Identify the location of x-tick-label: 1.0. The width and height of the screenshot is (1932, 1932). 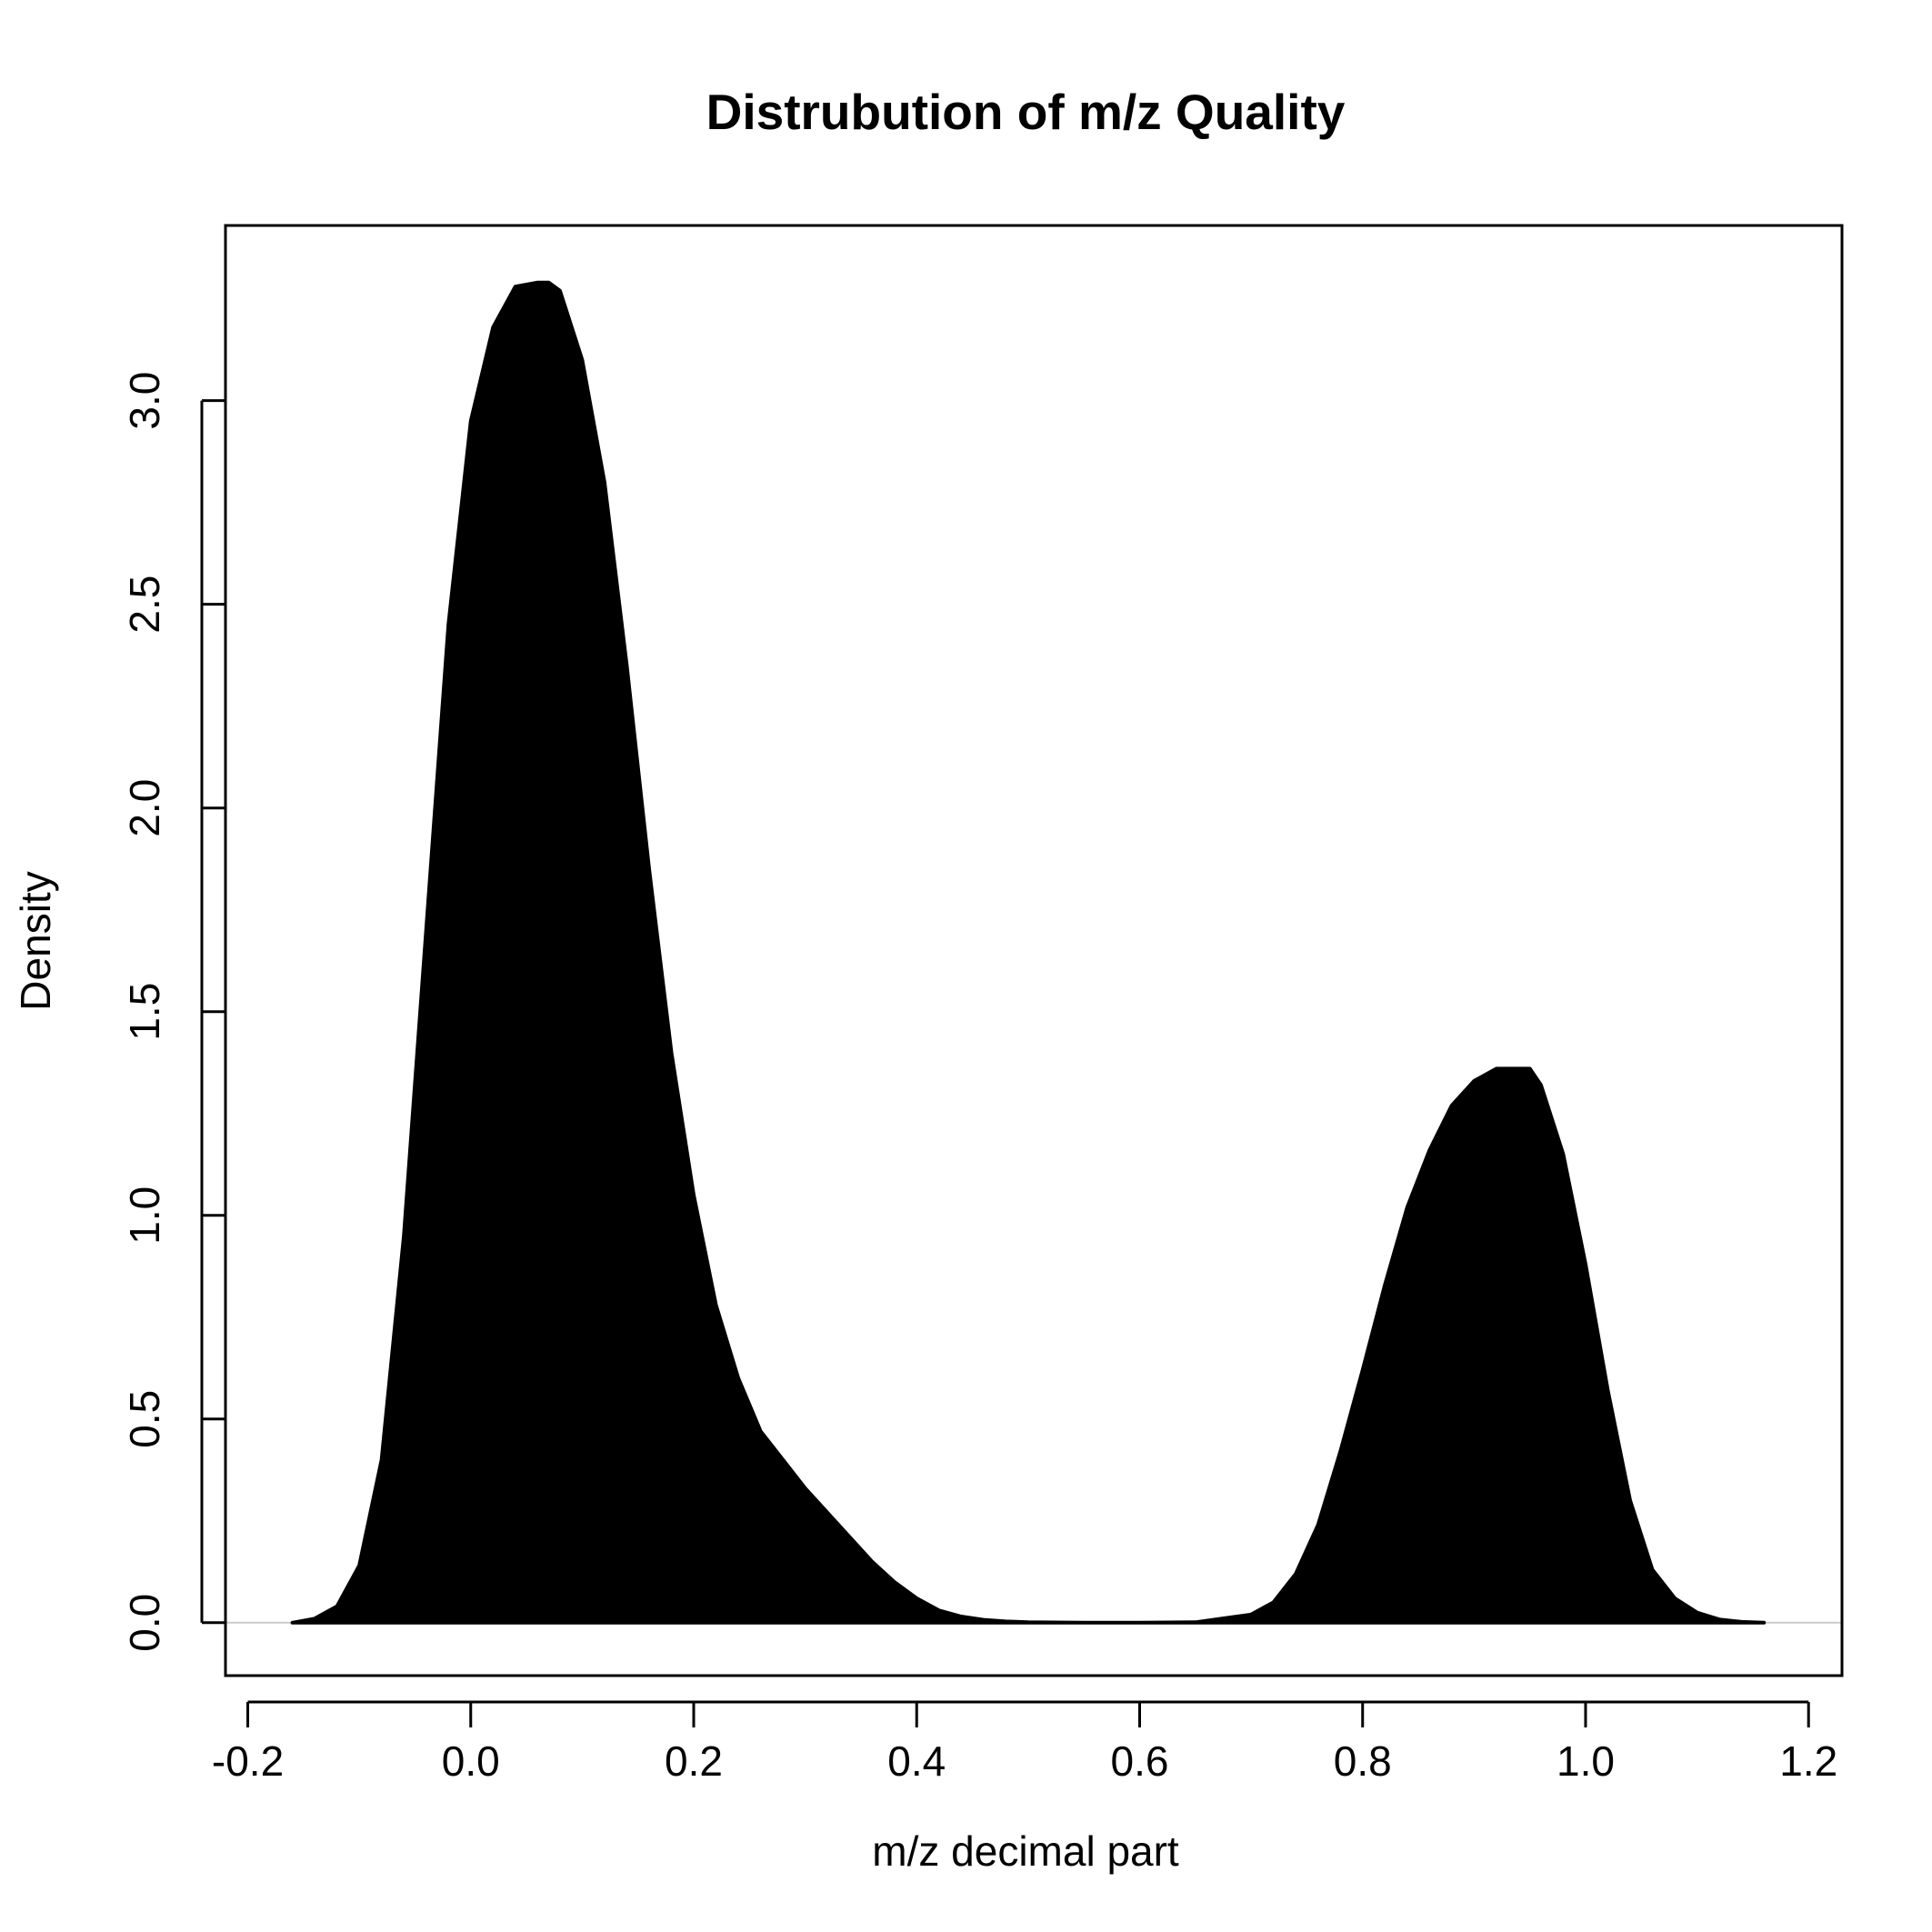
(1586, 1761).